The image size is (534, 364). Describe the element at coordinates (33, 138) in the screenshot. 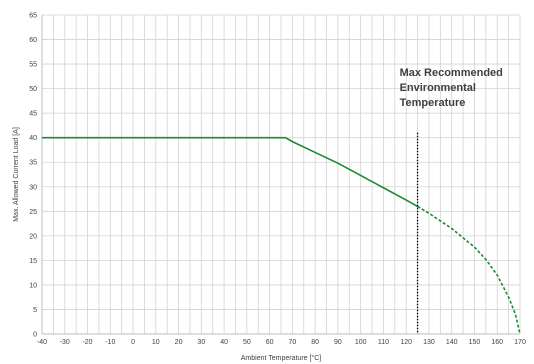

I see `y-tick-label: 40` at that location.